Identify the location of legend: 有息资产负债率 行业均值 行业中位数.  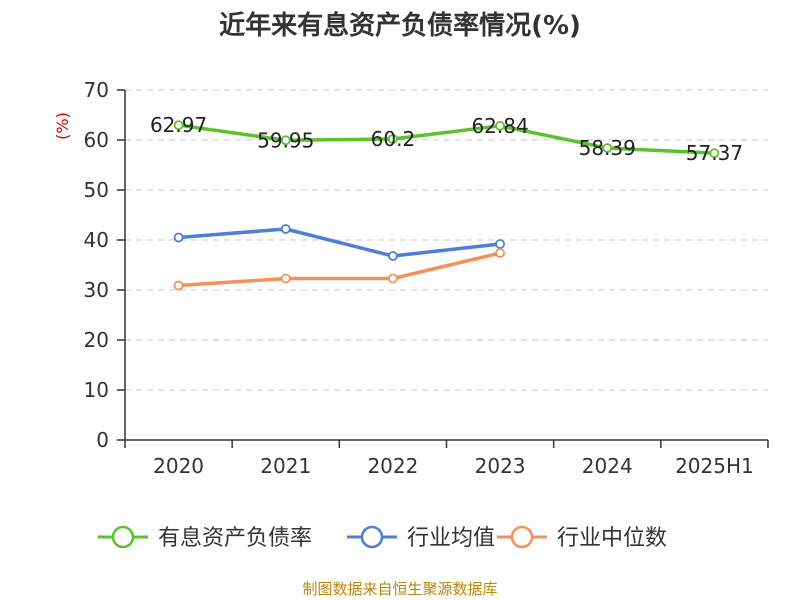
(382, 538).